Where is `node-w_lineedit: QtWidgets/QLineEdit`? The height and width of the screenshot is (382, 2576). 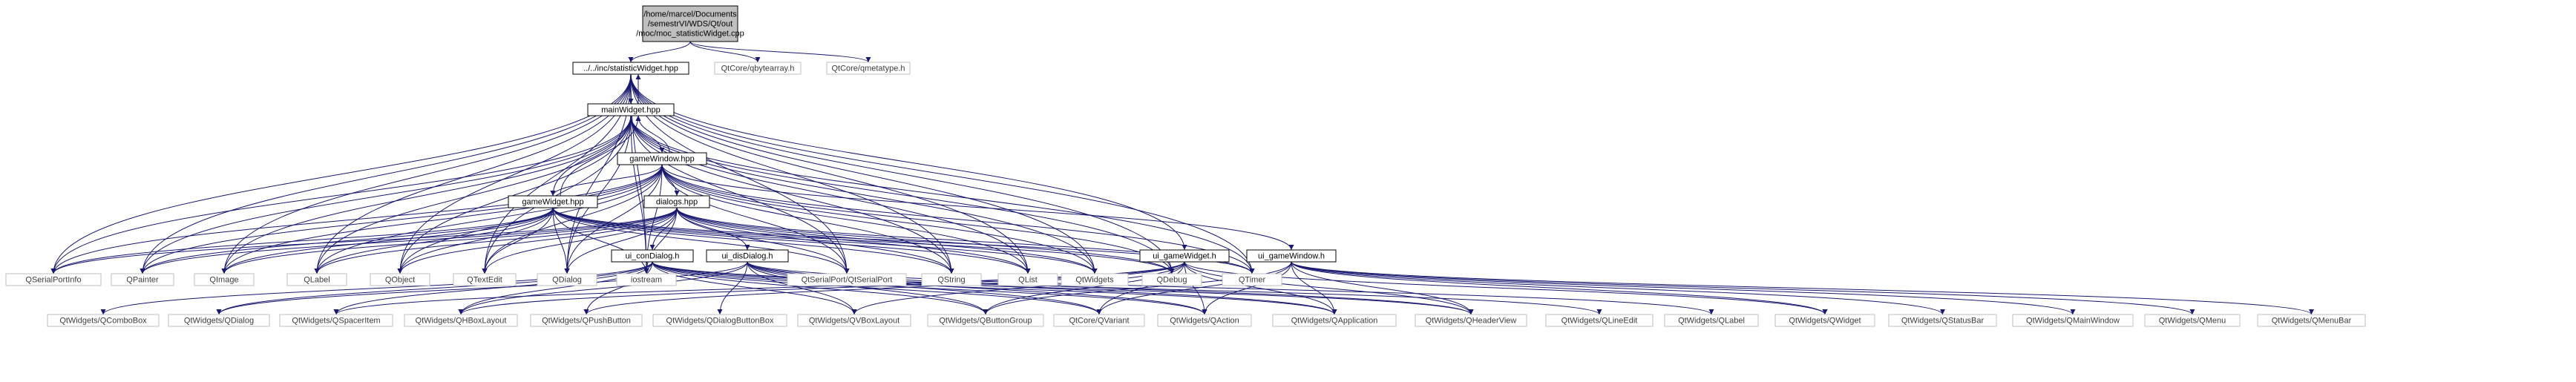 node-w_lineedit: QtWidgets/QLineEdit is located at coordinates (1599, 320).